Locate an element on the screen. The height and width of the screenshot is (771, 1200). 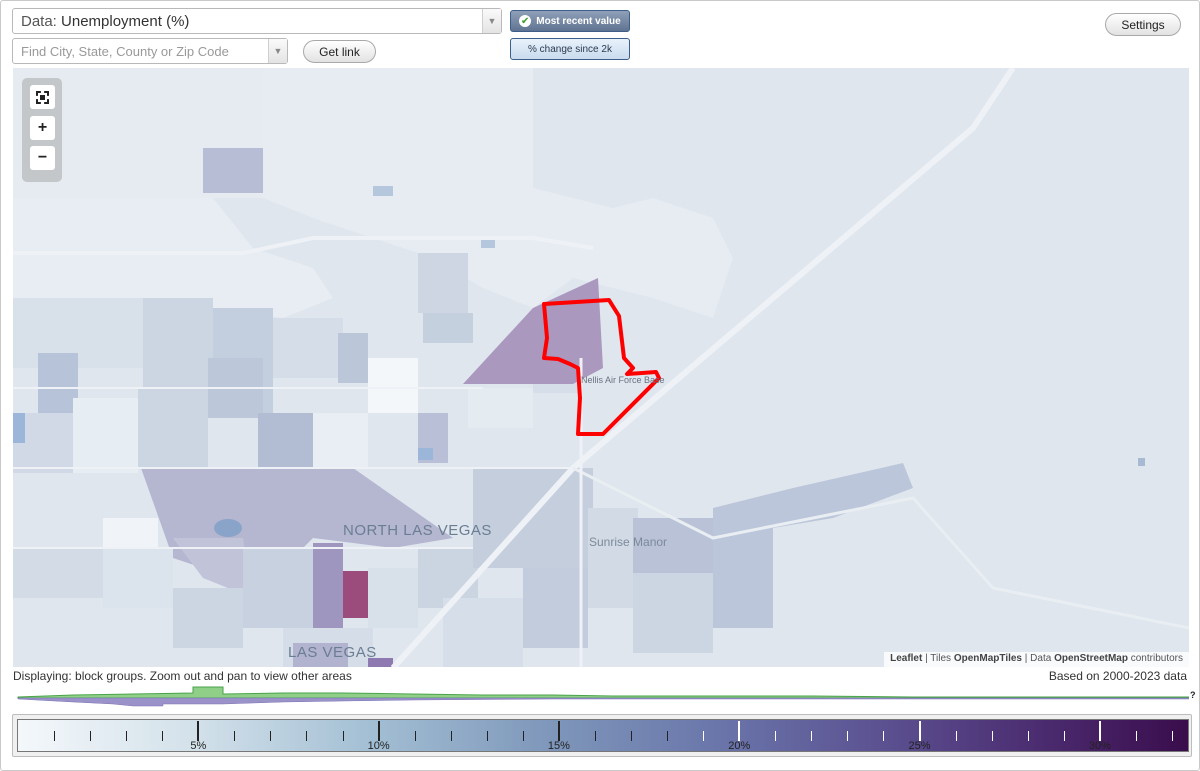
osm-link: OpenStreetMap is located at coordinates (1091, 658).